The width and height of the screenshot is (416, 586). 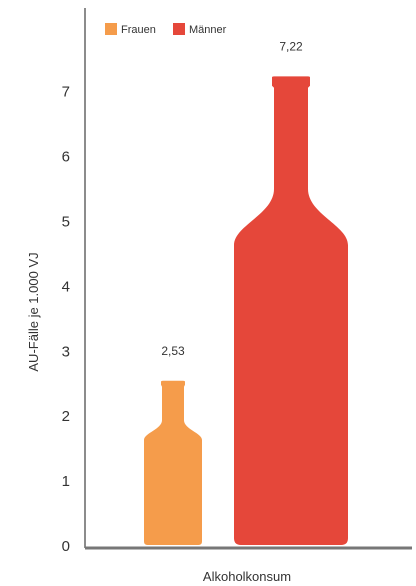 What do you see at coordinates (179, 29) in the screenshot?
I see `legend-swatch-maenner` at bounding box center [179, 29].